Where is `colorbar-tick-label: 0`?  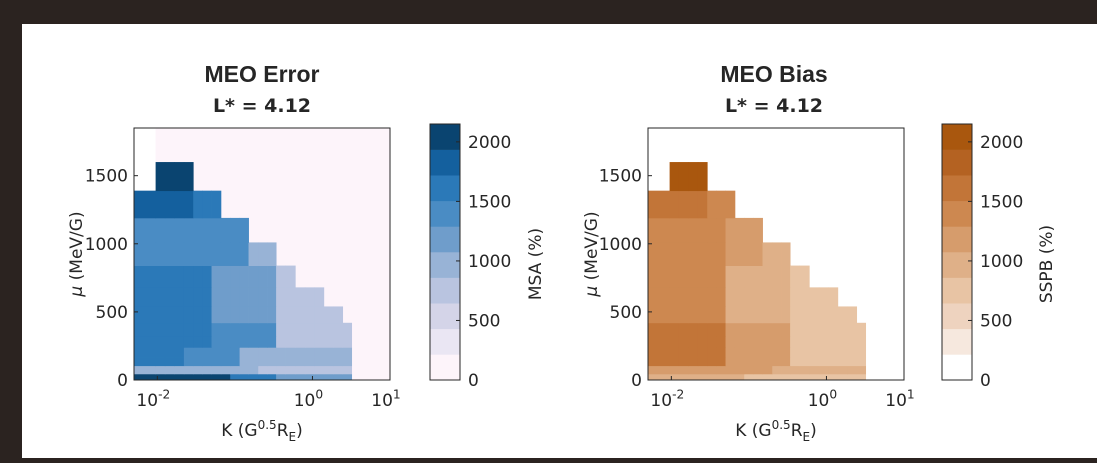 colorbar-tick-label: 0 is located at coordinates (985, 381).